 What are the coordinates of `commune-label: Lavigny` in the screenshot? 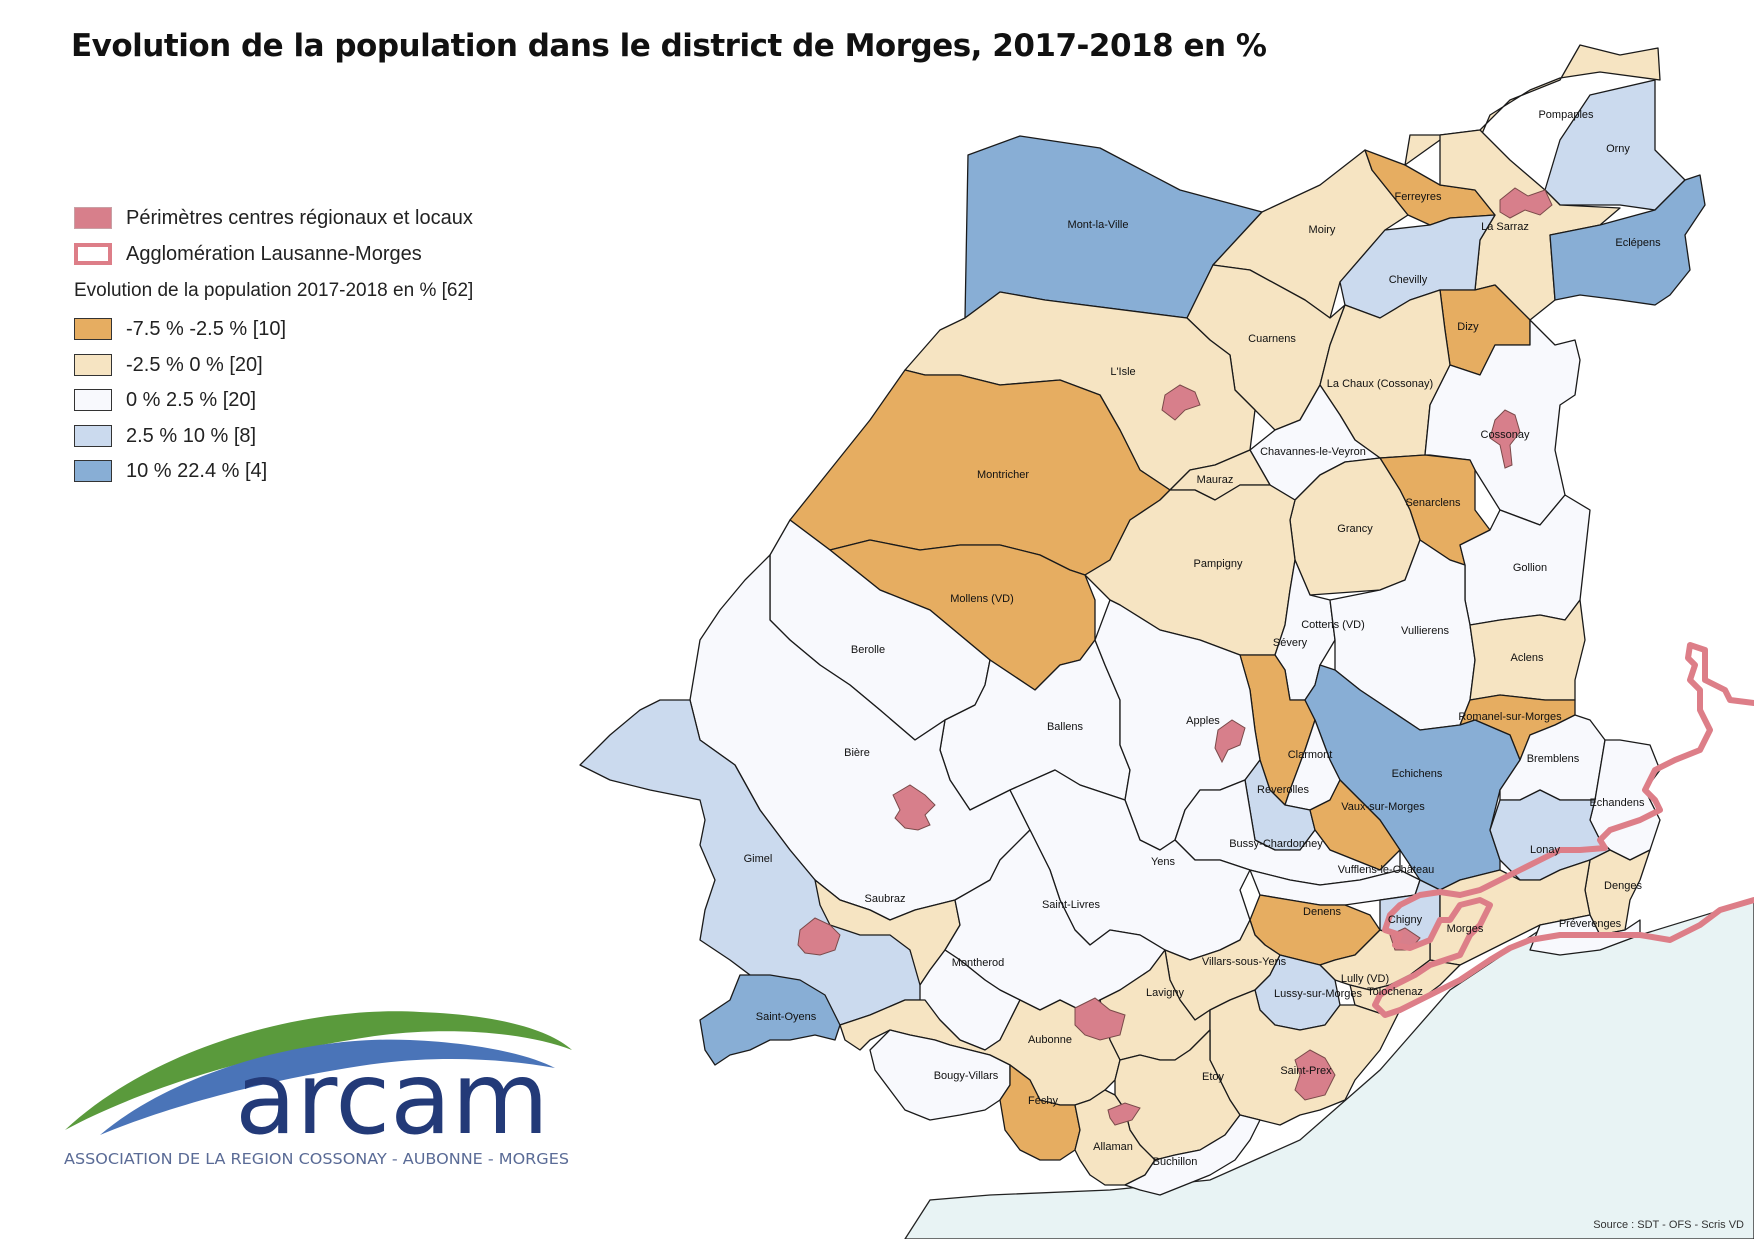 It's located at (1165, 993).